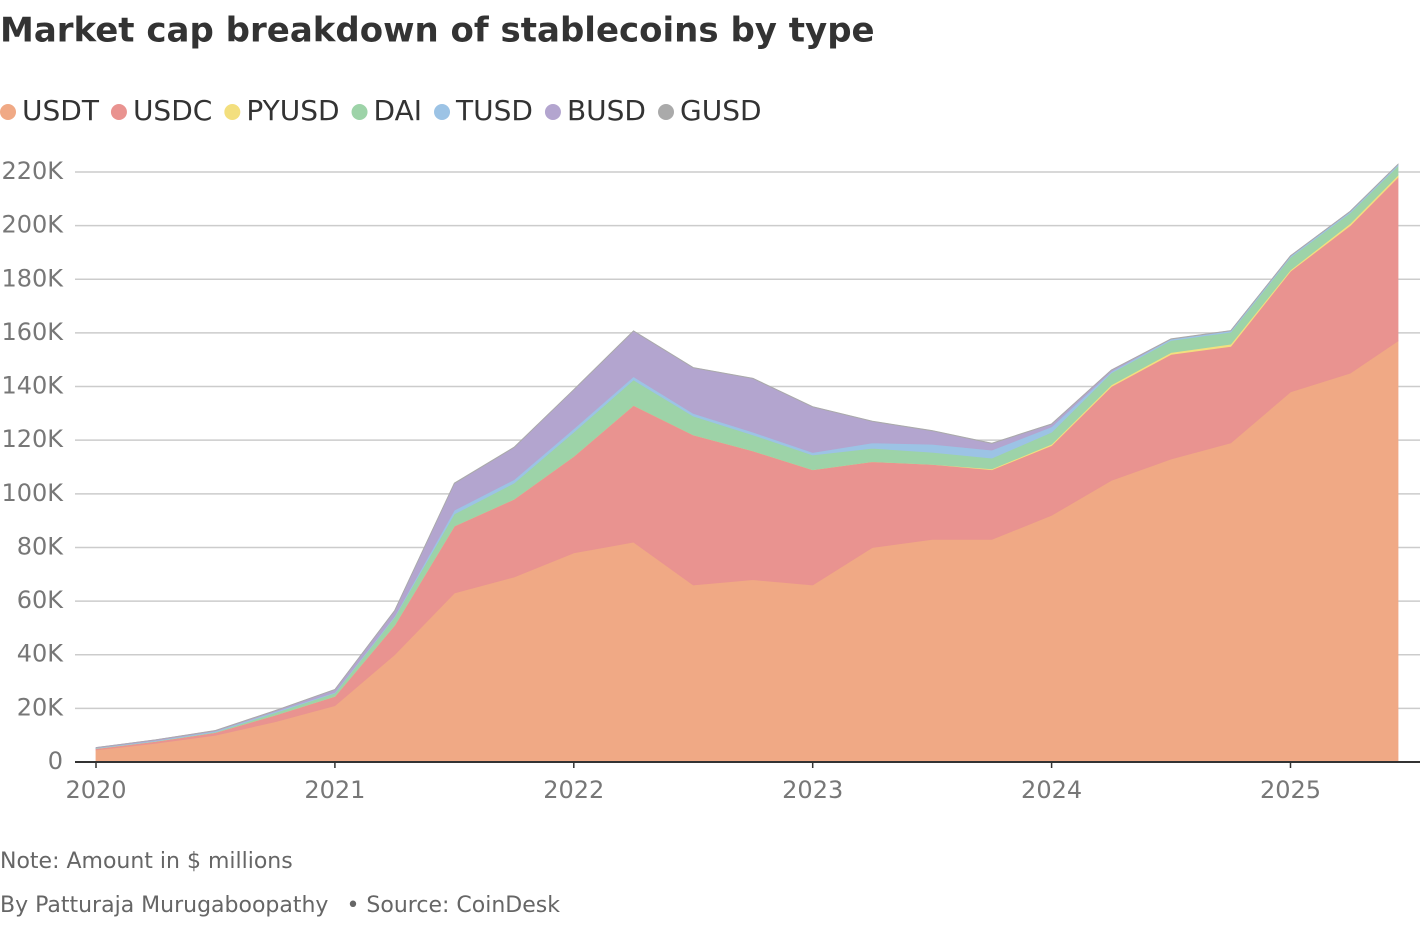 The height and width of the screenshot is (926, 1420). I want to click on y-tick-label: 40K, so click(41, 654).